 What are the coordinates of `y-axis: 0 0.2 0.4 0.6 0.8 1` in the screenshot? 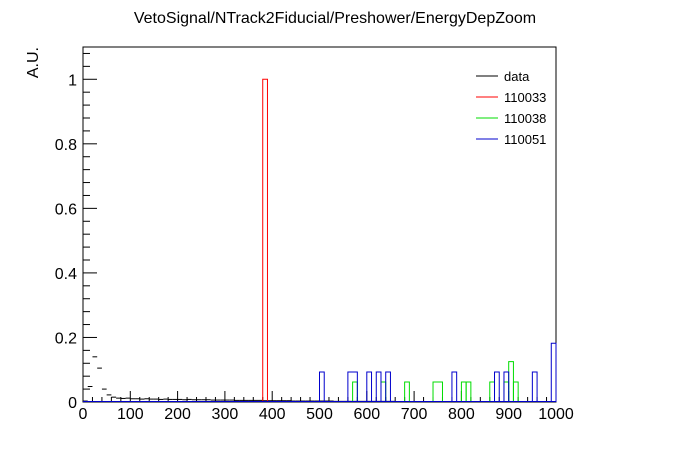 It's located at (76, 232).